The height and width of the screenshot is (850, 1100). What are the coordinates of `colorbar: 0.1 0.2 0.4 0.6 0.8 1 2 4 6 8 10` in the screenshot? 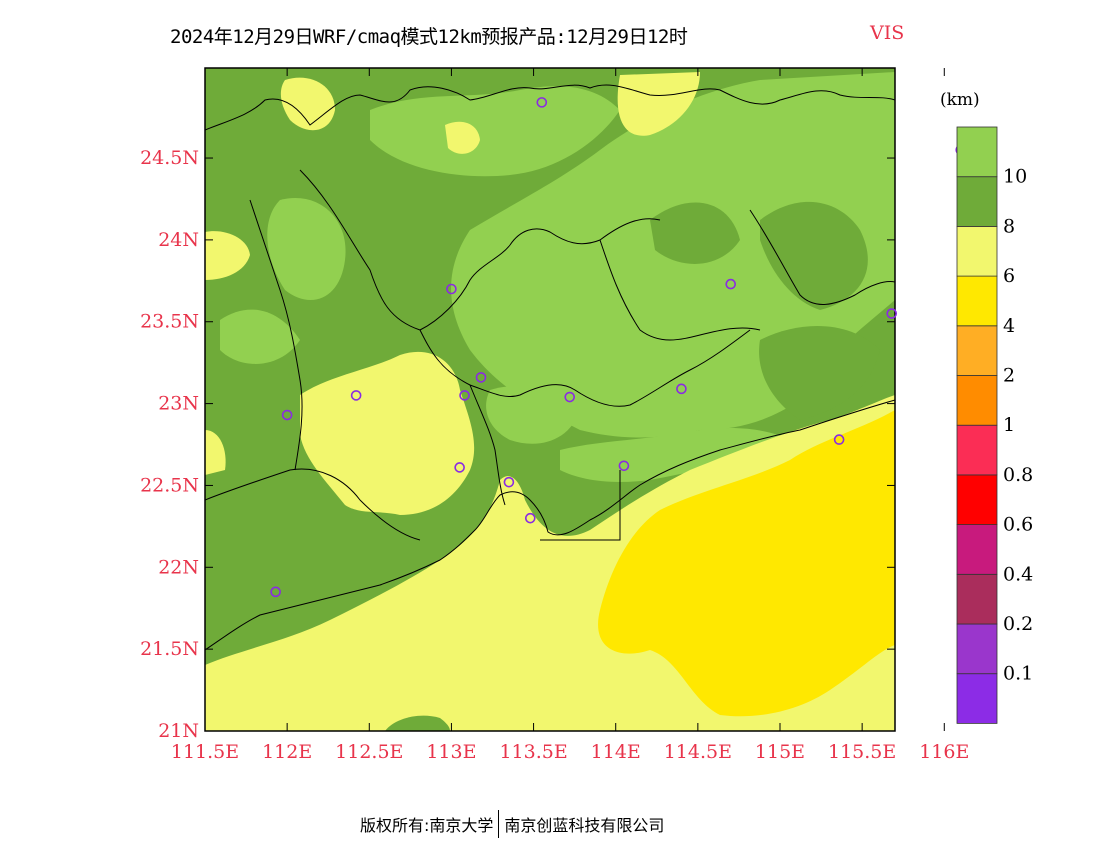 It's located at (994, 425).